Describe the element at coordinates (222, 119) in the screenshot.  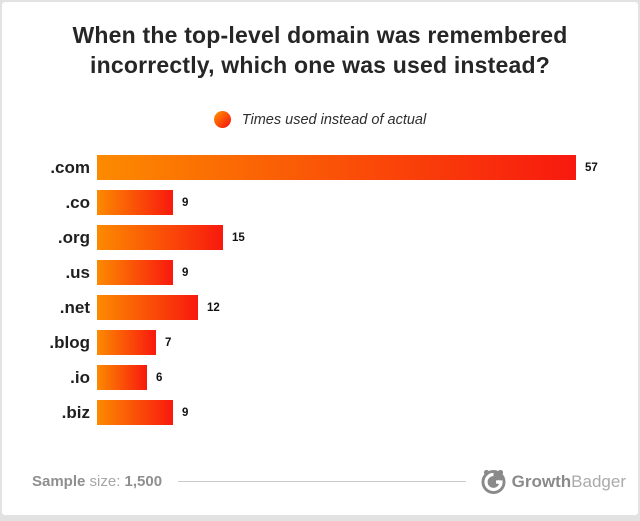
I see `legend-dot-icon` at that location.